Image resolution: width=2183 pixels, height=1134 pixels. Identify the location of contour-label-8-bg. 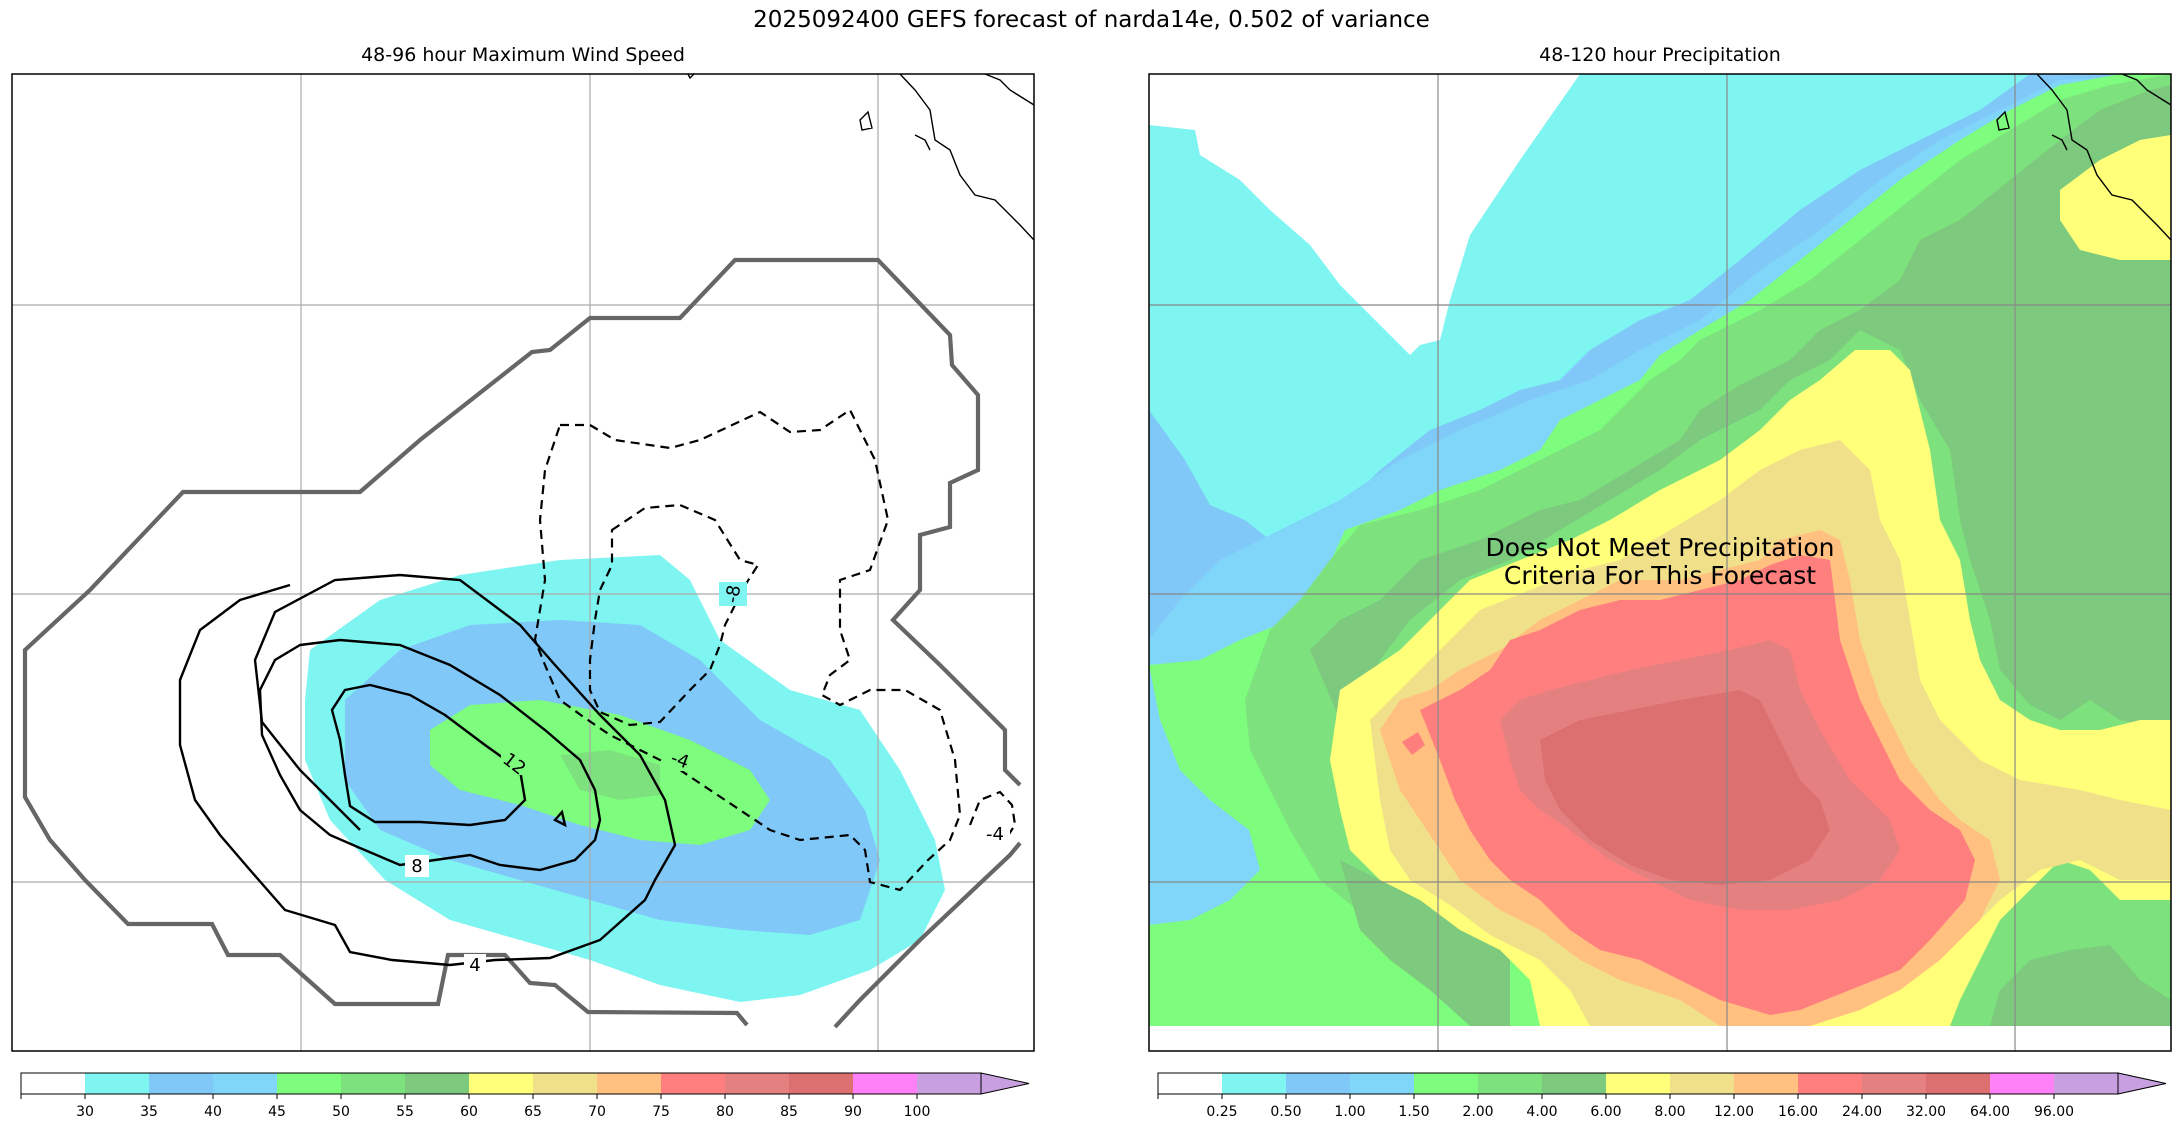
(417, 866).